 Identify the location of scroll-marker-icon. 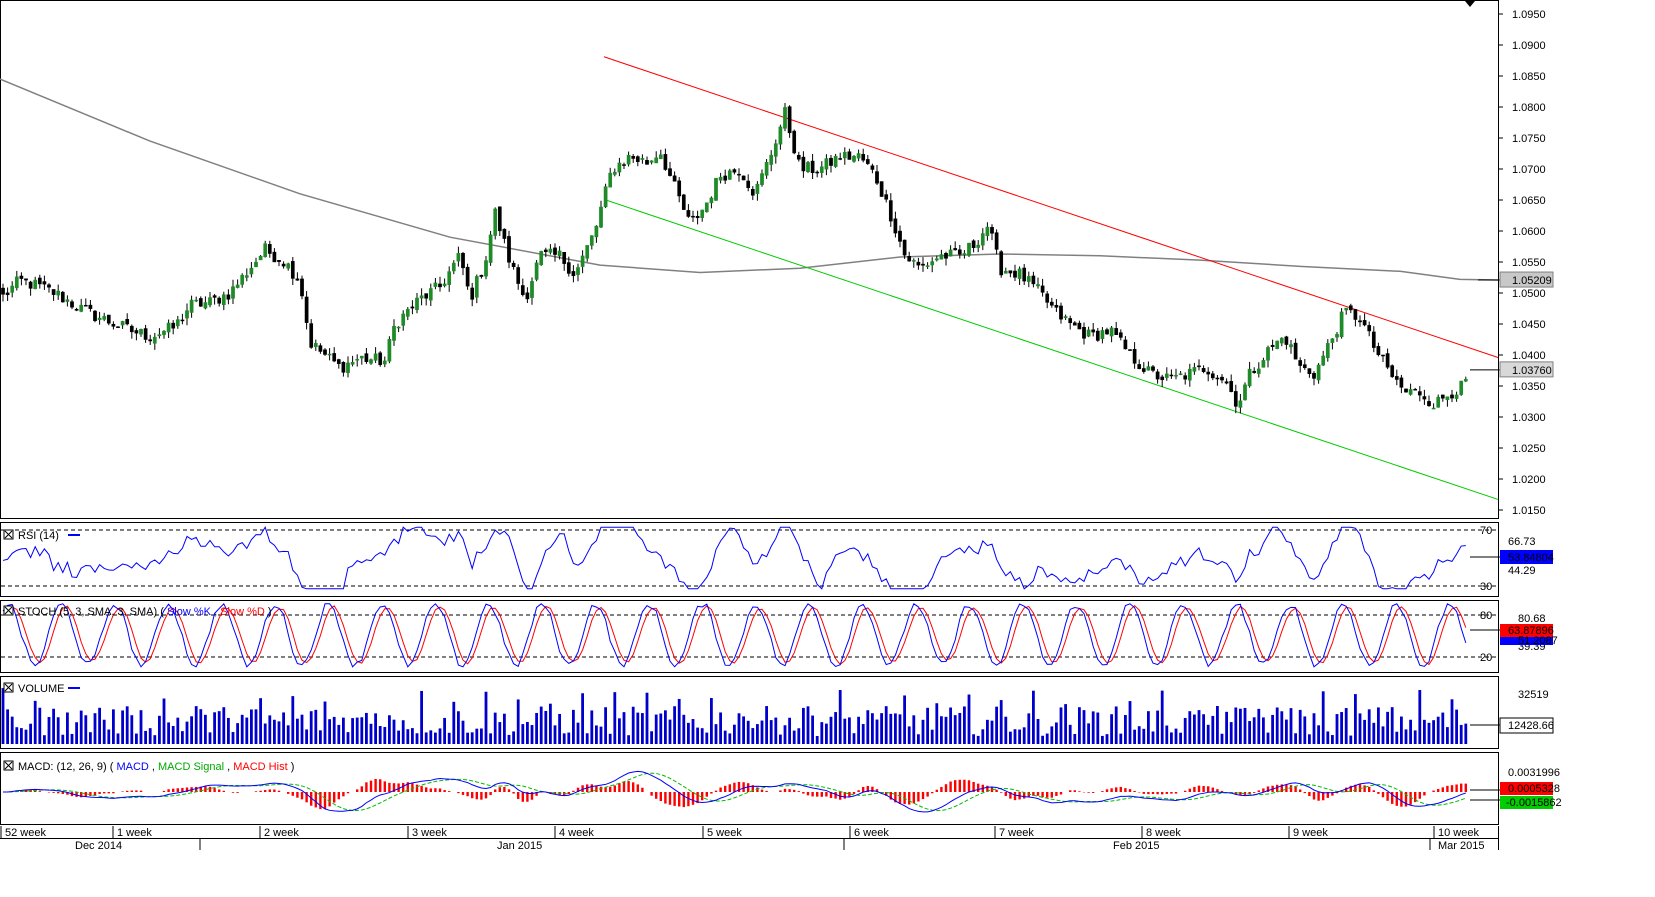
(1470, 4).